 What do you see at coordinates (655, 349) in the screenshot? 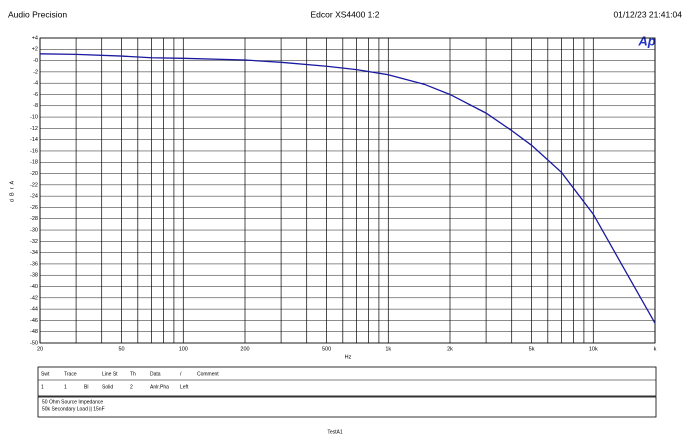
I see `x-tick-label: k` at bounding box center [655, 349].